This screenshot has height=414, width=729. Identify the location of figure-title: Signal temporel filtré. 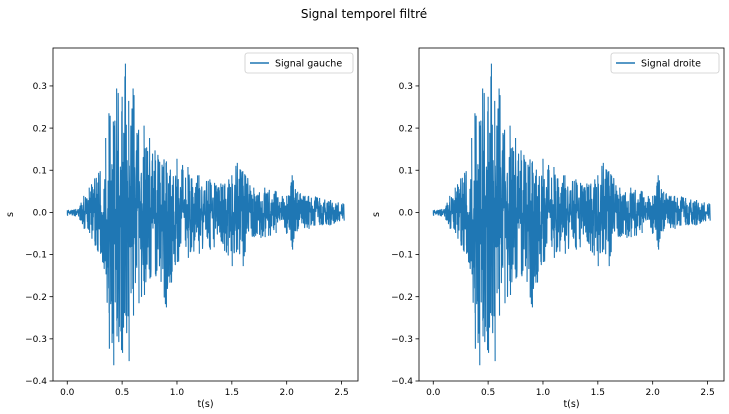
(364, 14).